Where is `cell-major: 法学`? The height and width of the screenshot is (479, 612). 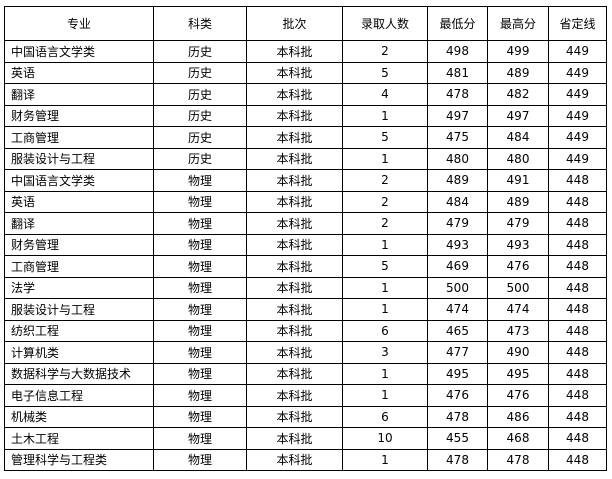
cell-major: 法学 is located at coordinates (79, 287).